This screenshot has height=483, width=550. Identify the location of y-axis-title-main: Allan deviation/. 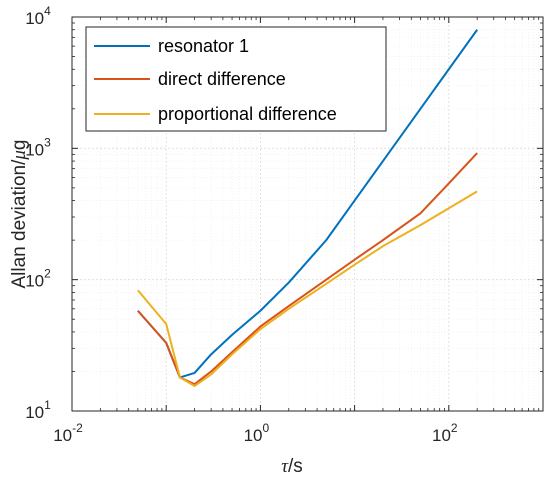
(19, 224).